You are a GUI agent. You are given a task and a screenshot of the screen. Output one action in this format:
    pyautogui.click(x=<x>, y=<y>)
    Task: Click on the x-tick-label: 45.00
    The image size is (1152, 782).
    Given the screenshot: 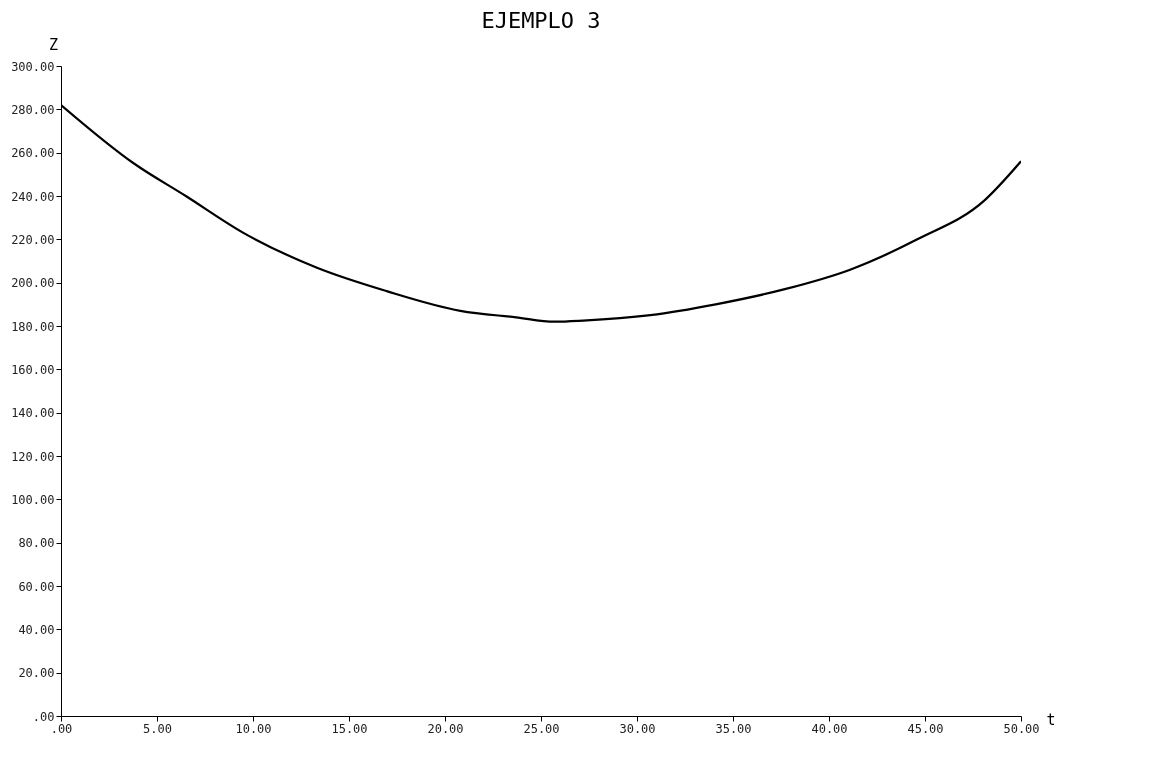 What is the action you would take?
    pyautogui.click(x=925, y=728)
    